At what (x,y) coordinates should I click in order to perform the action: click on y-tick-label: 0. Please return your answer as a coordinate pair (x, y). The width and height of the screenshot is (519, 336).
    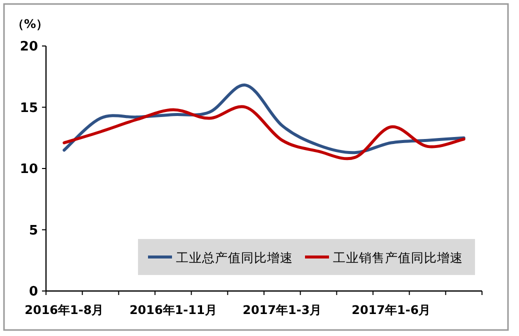
    Looking at the image, I should click on (33, 292).